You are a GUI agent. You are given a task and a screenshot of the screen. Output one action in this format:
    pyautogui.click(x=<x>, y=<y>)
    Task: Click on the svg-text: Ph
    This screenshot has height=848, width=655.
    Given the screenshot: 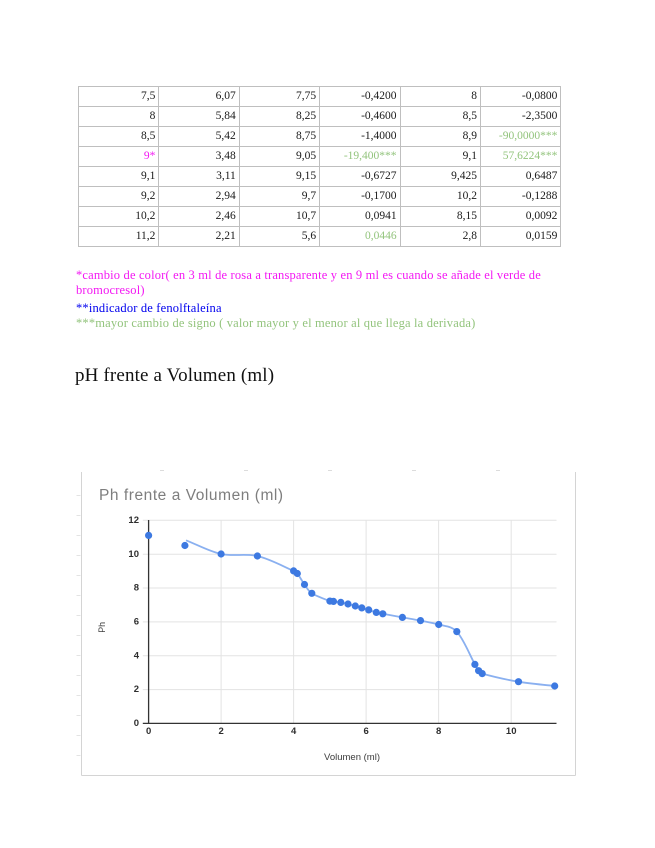 What is the action you would take?
    pyautogui.click(x=102, y=627)
    